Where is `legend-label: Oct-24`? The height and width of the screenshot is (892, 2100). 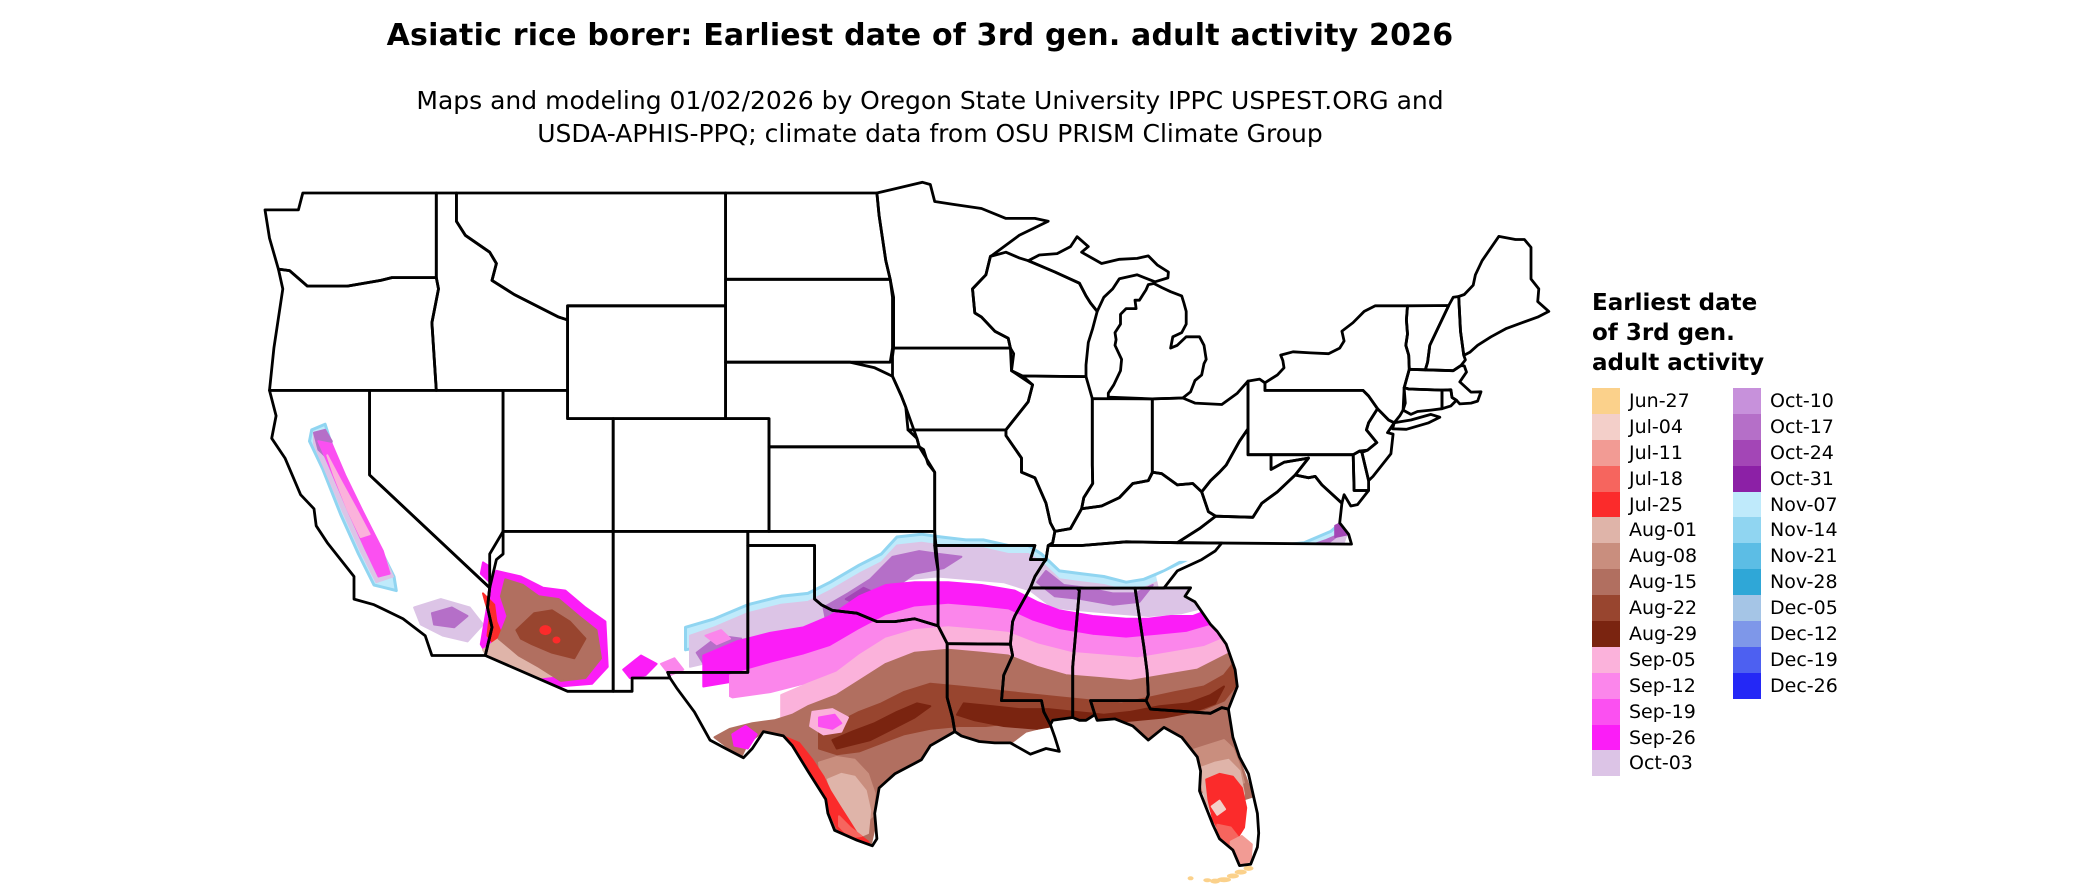
legend-label: Oct-24 is located at coordinates (1802, 452).